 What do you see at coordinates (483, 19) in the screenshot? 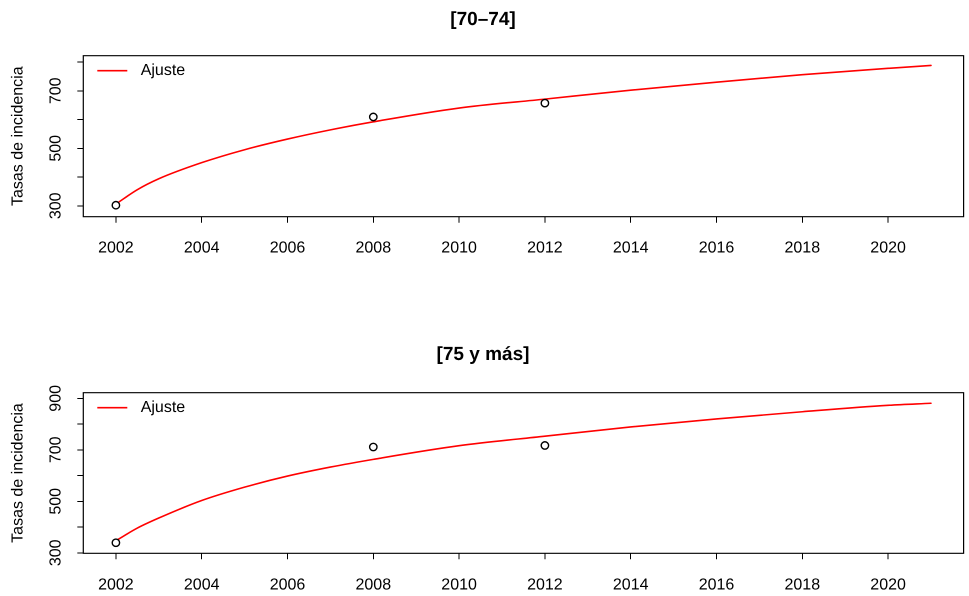
I see `chart-title: [70–74]` at bounding box center [483, 19].